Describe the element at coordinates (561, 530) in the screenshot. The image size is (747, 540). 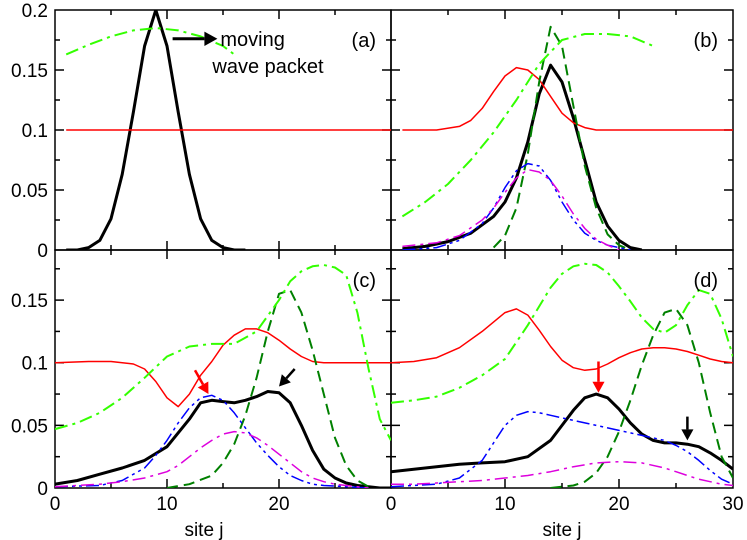
I see `x-axis-label-right: site j` at that location.